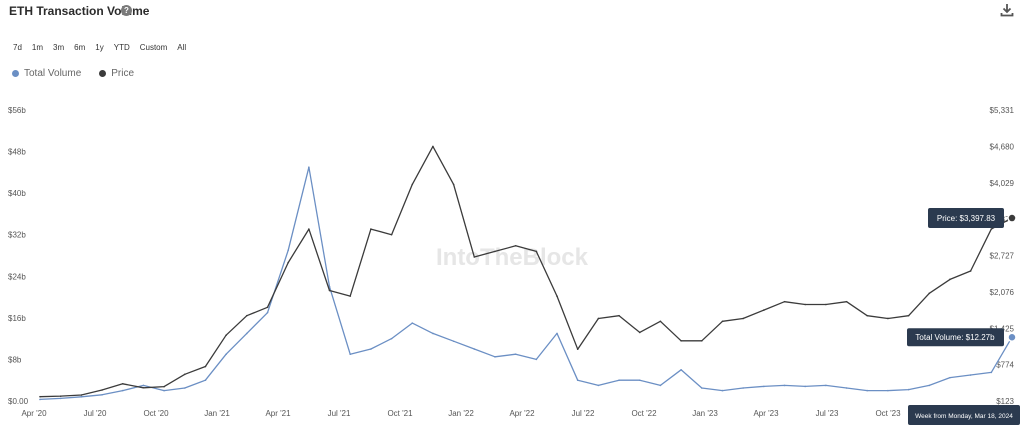 This screenshot has width=1024, height=431. Describe the element at coordinates (95, 413) in the screenshot. I see `x-tick-label: Jul '20` at that location.